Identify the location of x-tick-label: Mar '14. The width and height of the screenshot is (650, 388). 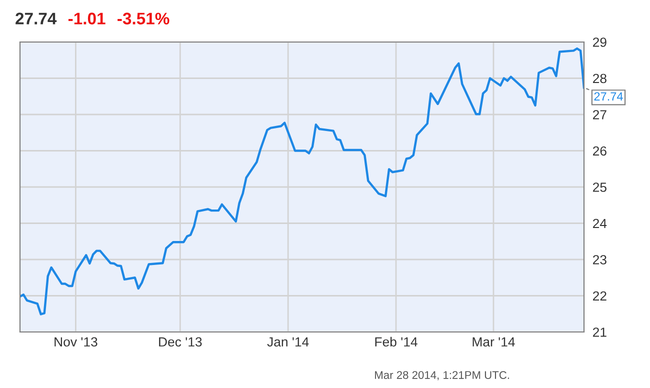
(493, 342).